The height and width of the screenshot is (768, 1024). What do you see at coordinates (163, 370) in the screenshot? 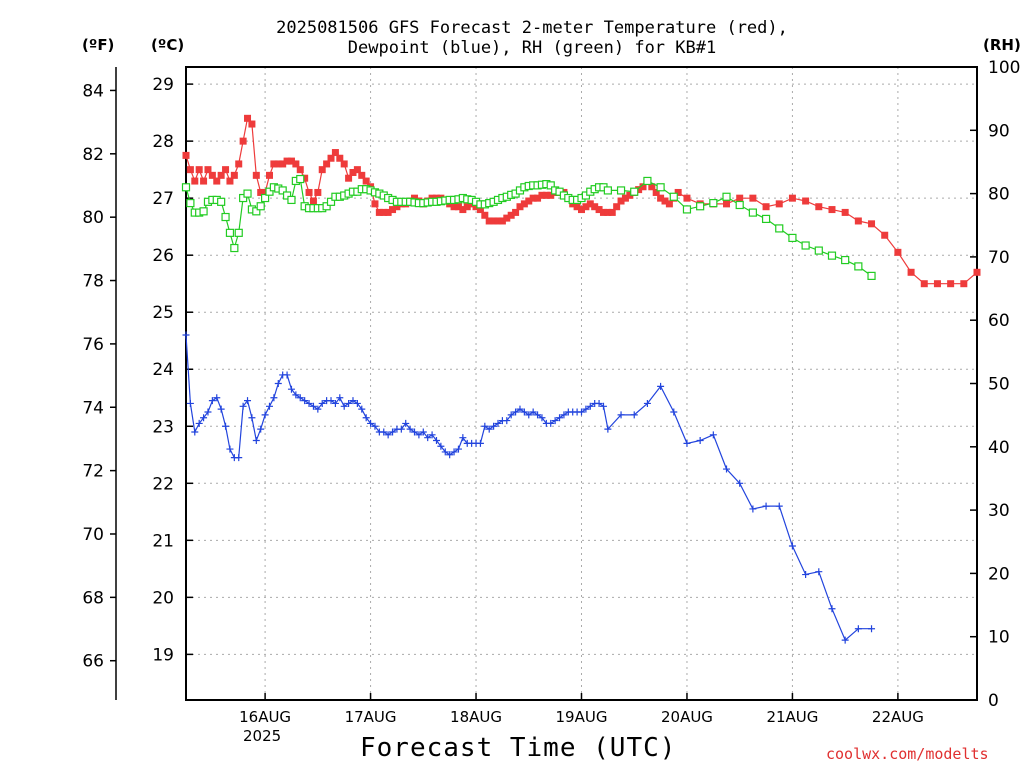
I see `celsius-tick-label: 24` at bounding box center [163, 370].